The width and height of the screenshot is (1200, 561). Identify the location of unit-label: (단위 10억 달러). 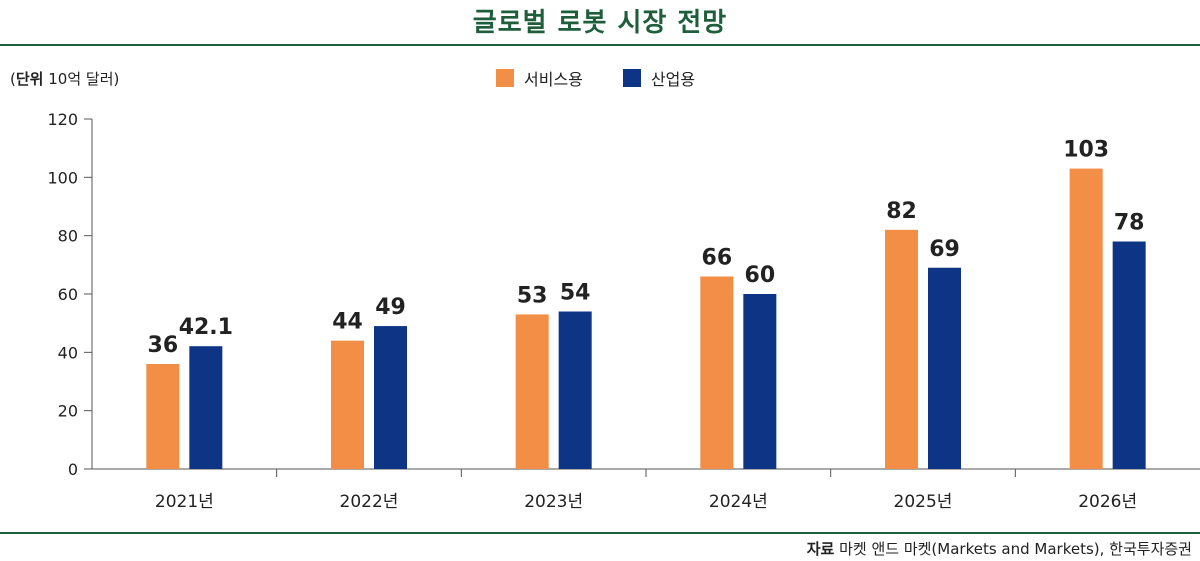
(65, 79).